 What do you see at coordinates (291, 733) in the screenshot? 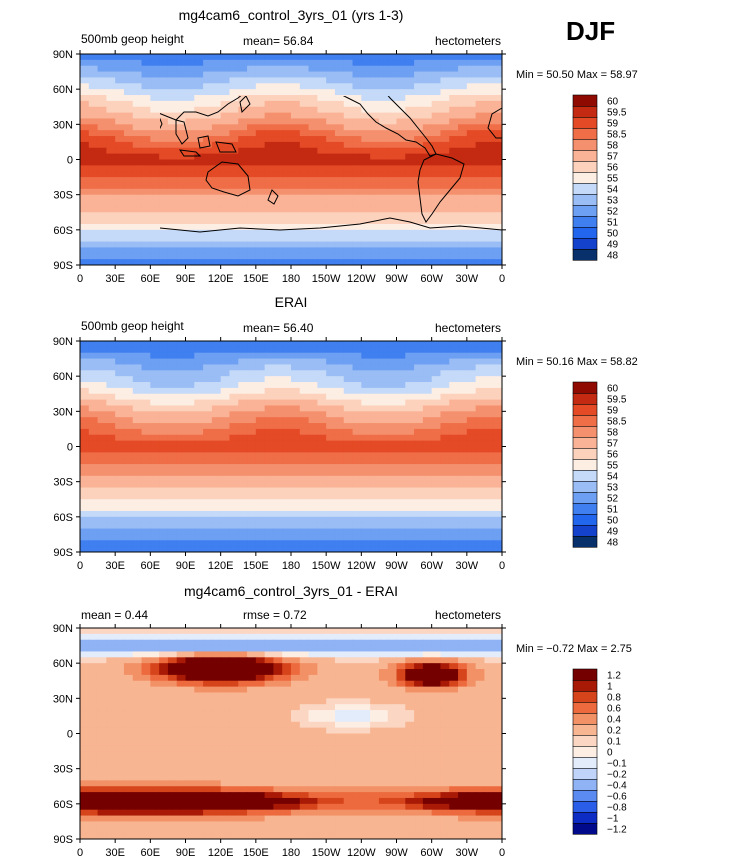
I see `map` at bounding box center [291, 733].